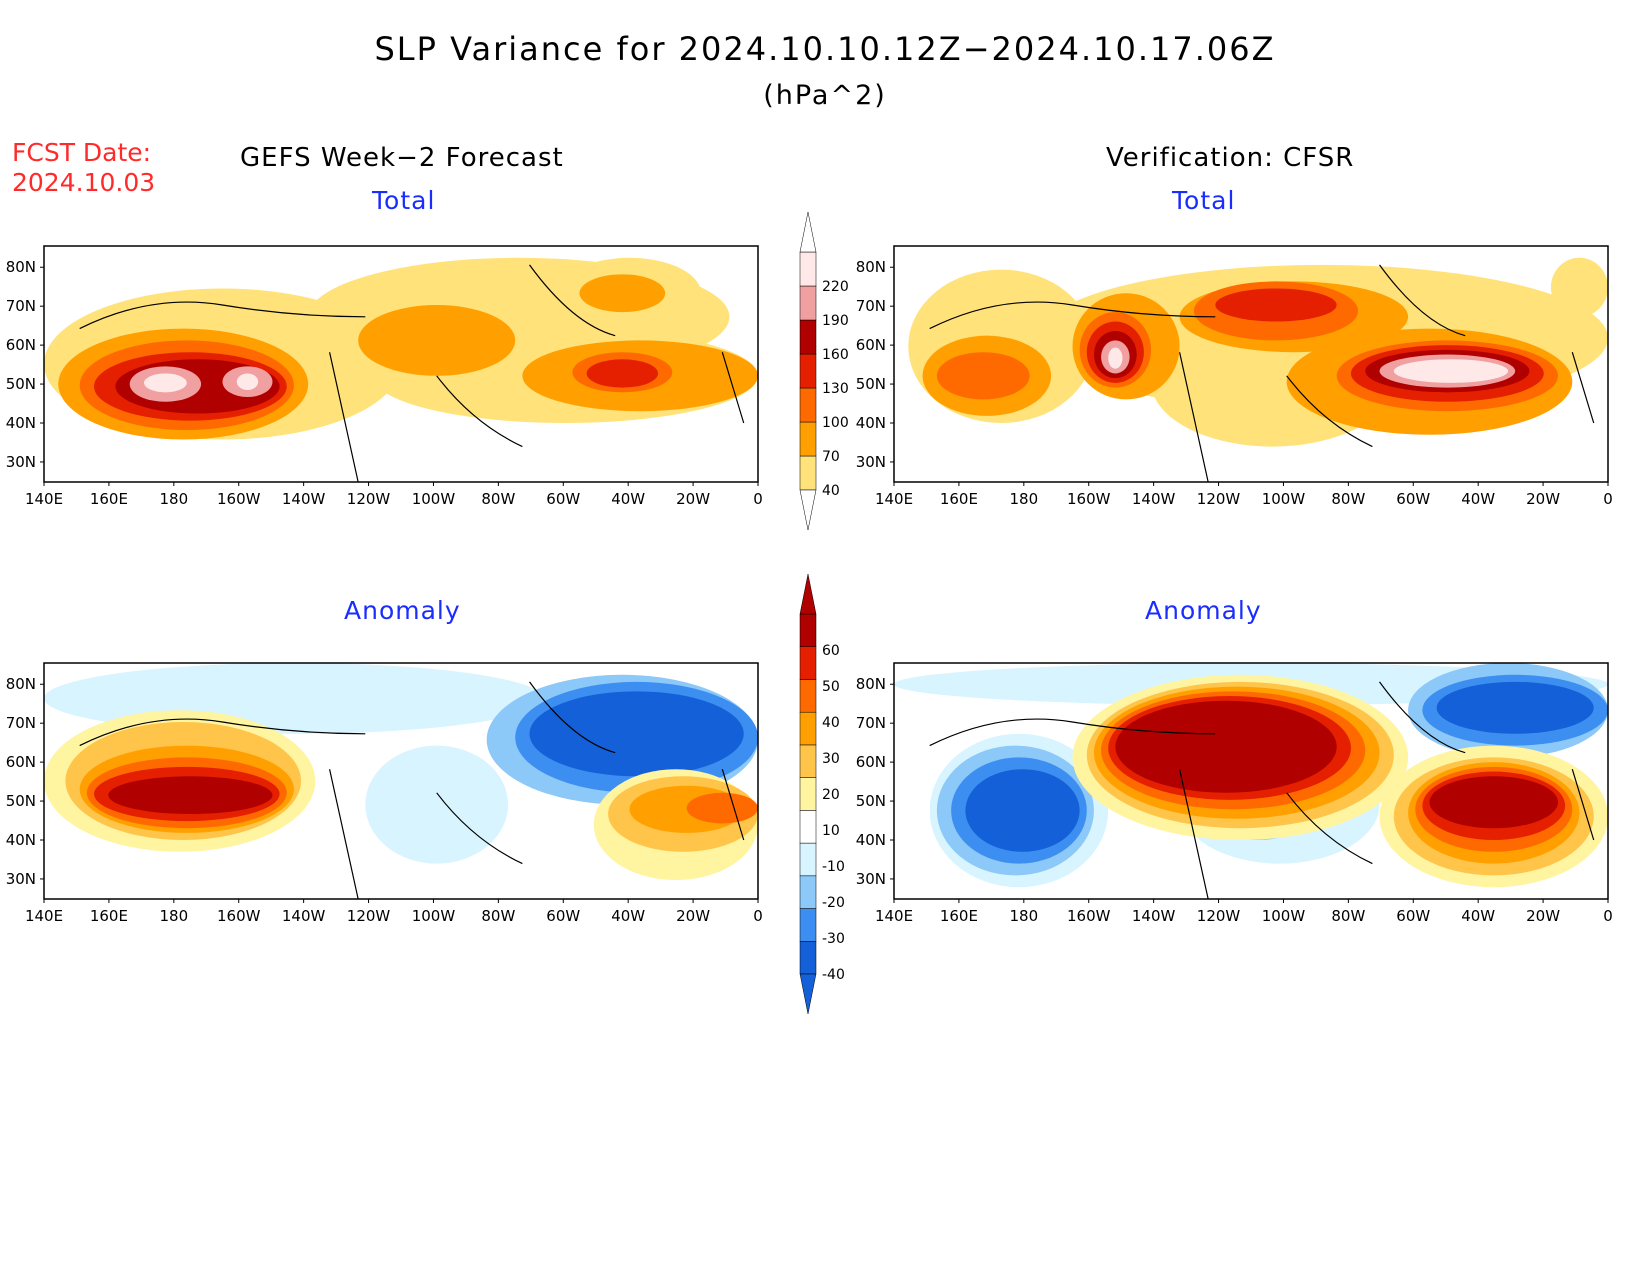 This screenshot has width=1650, height=1275. I want to click on total-colorbar: 40 70 100 130 160 190 220, so click(824, 371).